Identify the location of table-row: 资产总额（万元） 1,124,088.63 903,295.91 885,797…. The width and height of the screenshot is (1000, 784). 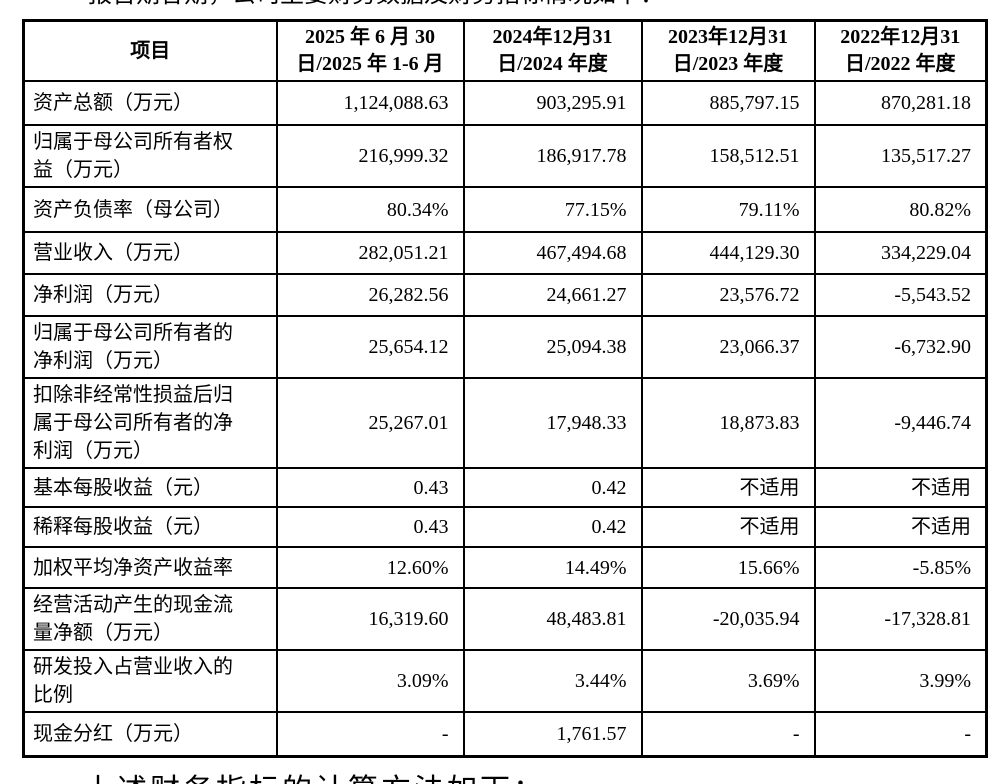
(505, 103).